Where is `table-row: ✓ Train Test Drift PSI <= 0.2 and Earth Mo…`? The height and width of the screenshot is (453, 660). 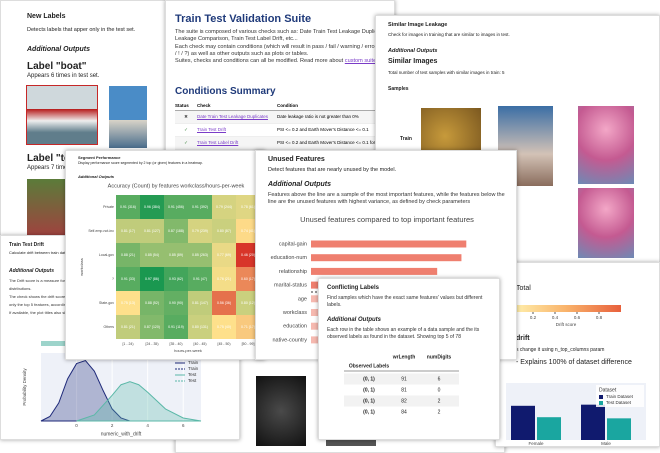 table-row: ✓ Train Test Drift PSI <= 0.2 and Earth Mo… is located at coordinates (284, 130).